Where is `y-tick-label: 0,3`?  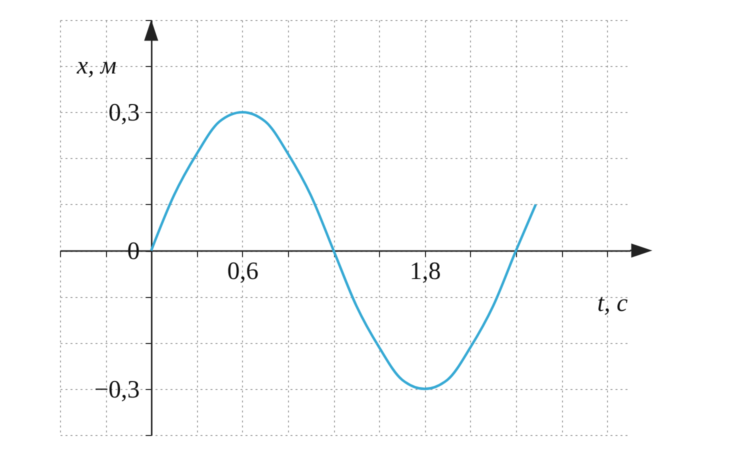
y-tick-label: 0,3 is located at coordinates (124, 113).